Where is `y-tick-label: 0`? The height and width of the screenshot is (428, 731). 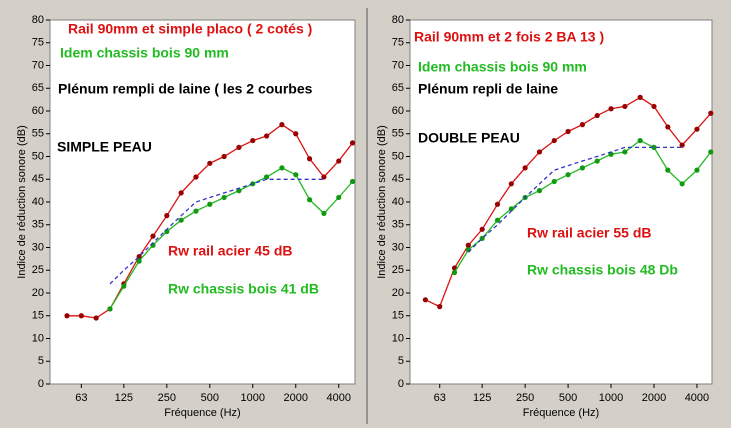 y-tick-label: 0 is located at coordinates (41, 384).